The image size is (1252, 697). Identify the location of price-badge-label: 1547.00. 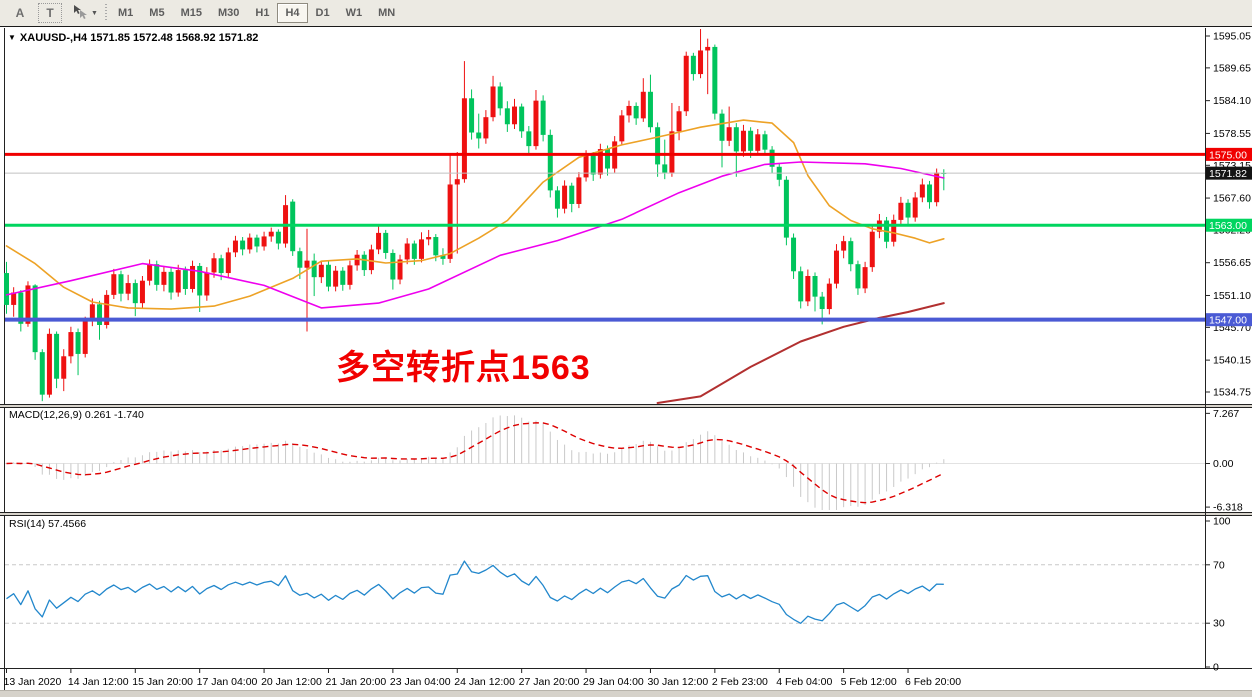
(1228, 321).